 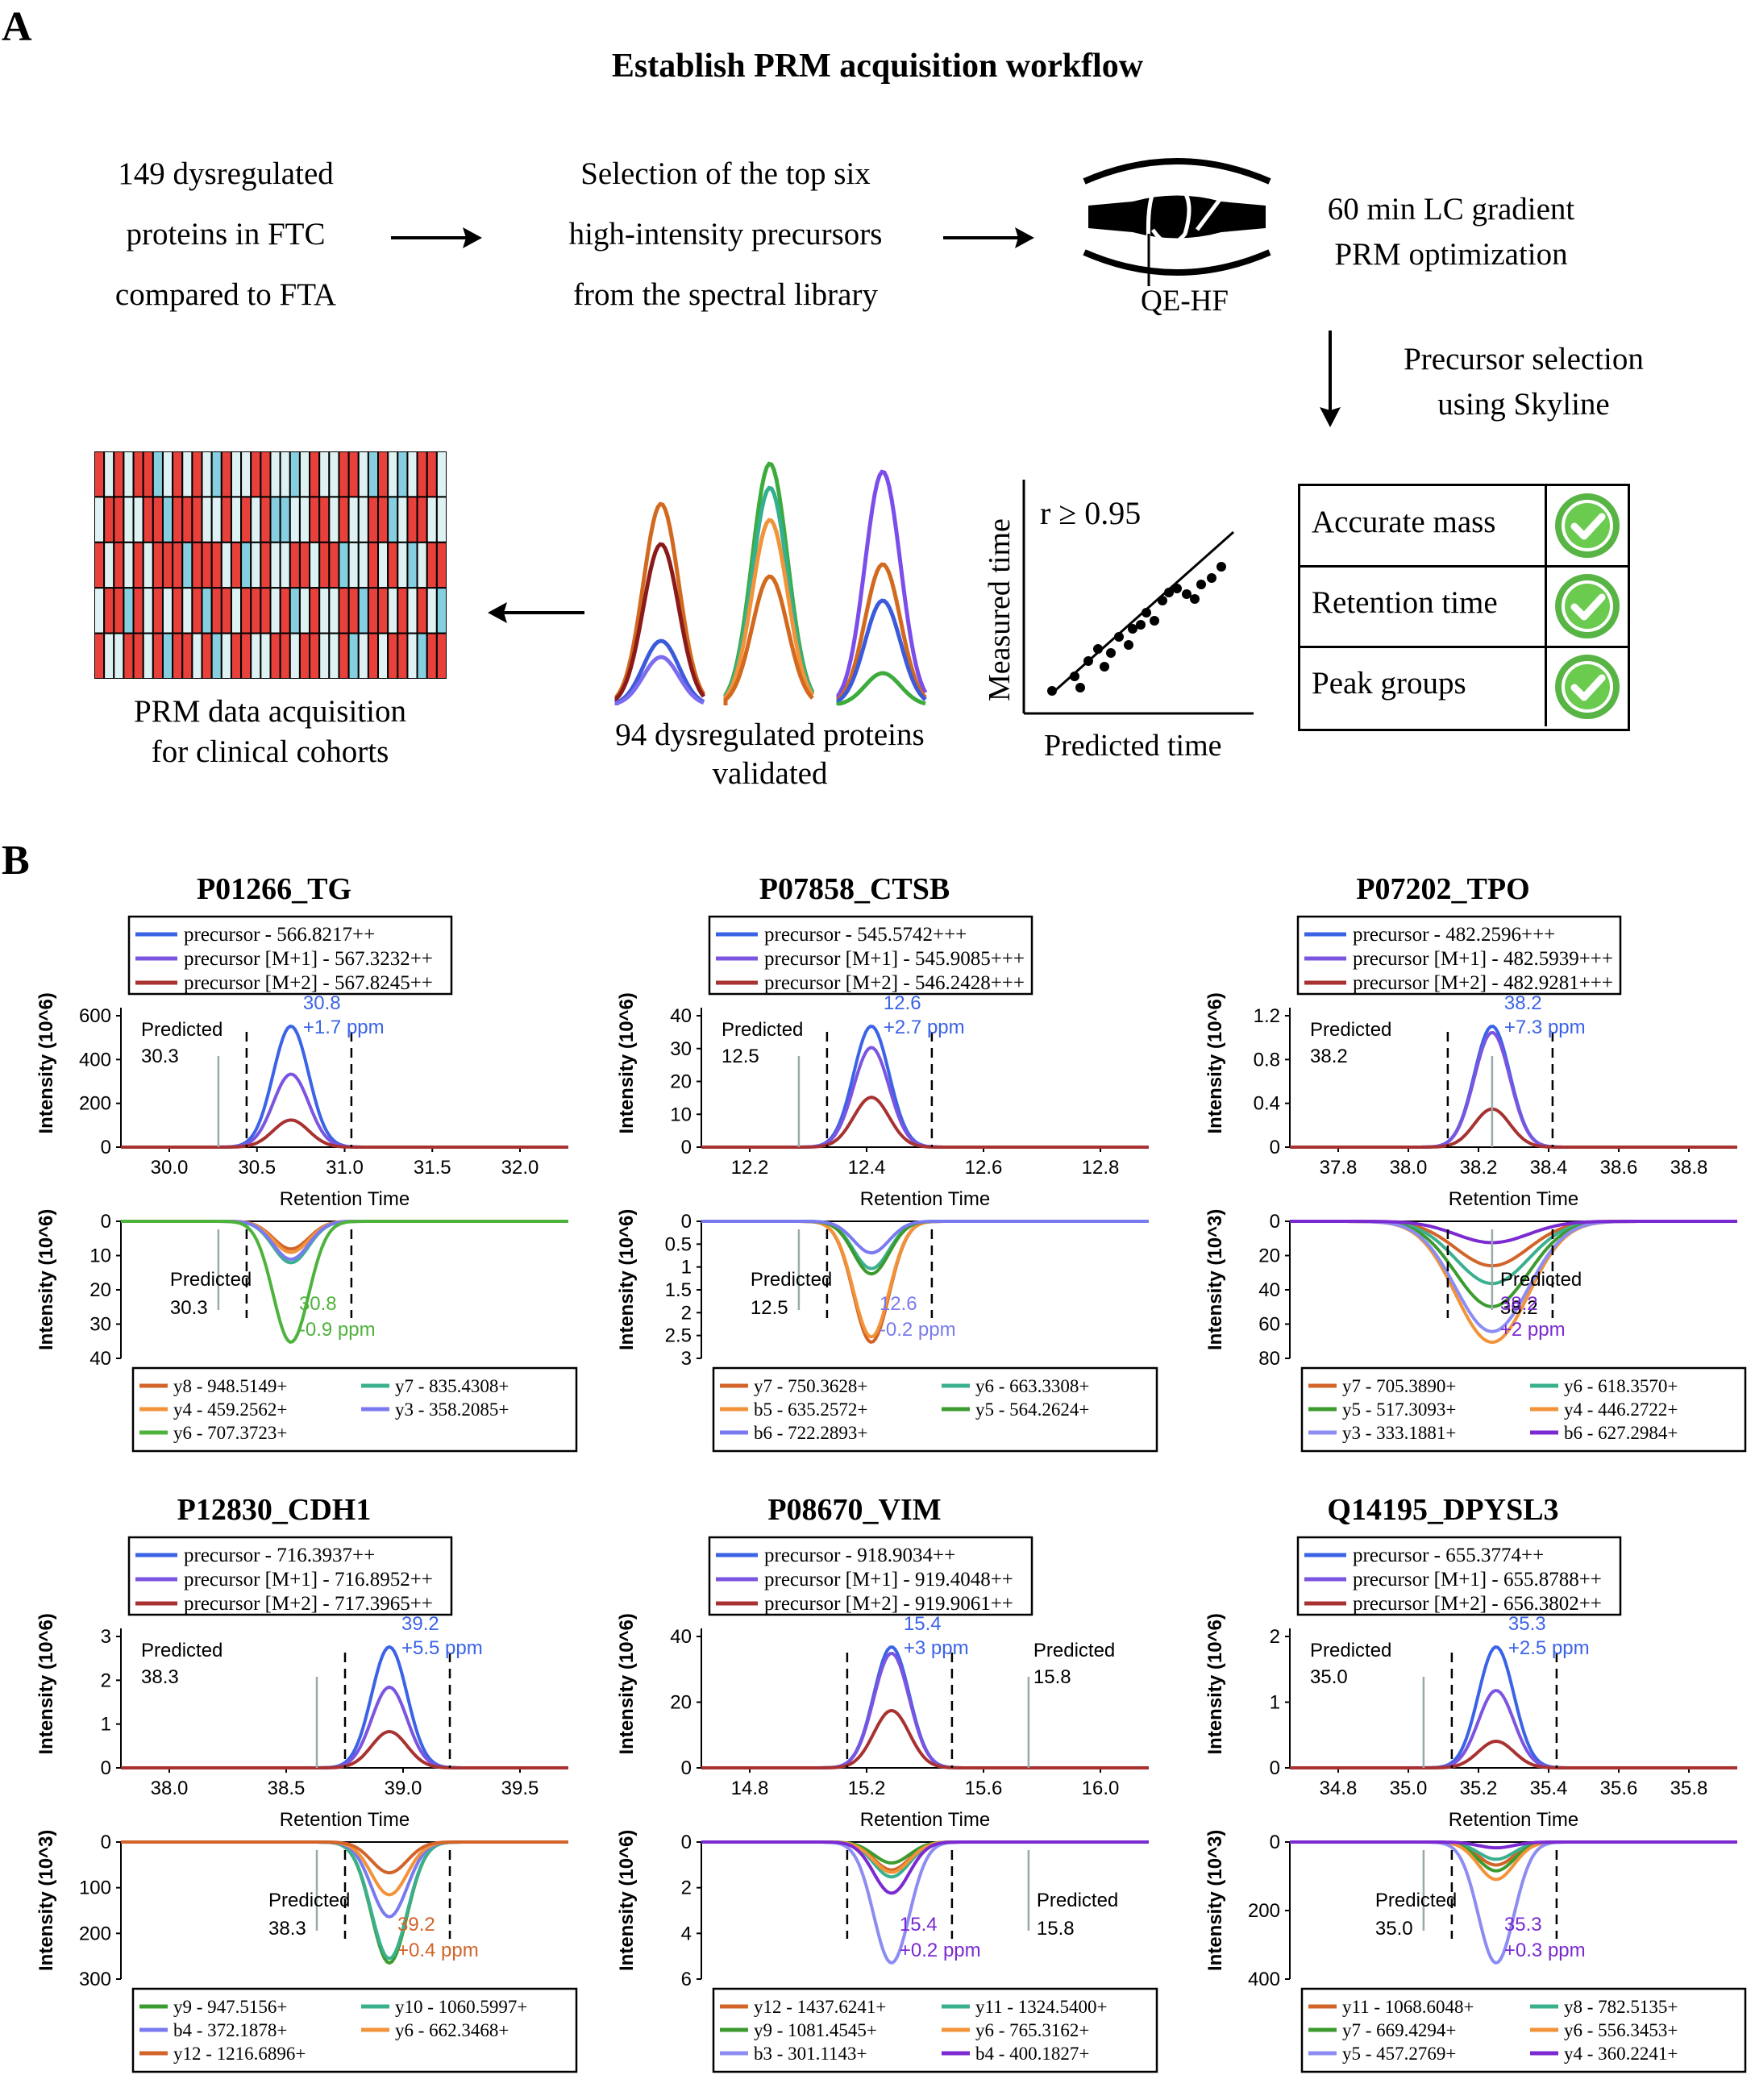 What do you see at coordinates (1621, 2030) in the screenshot?
I see `legend-entry: y6 - 556.3453+` at bounding box center [1621, 2030].